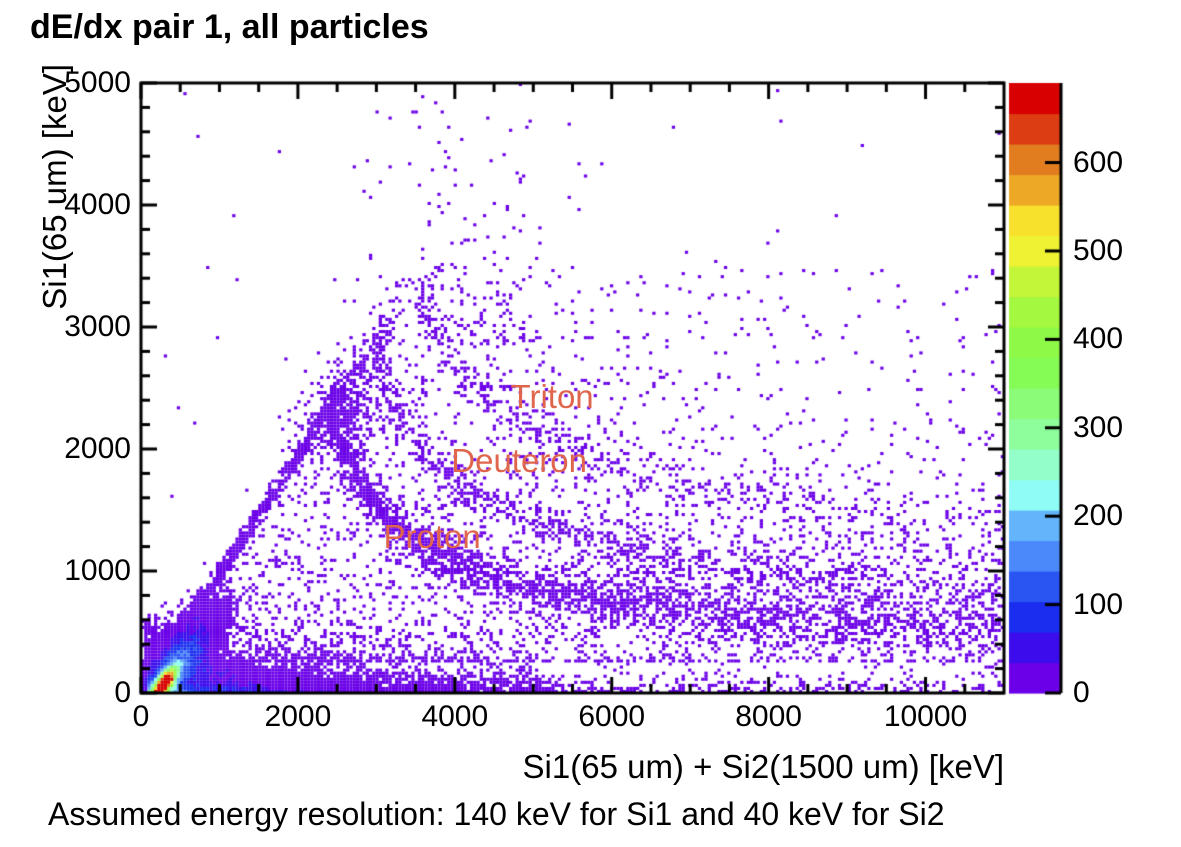 The width and height of the screenshot is (1181, 847). What do you see at coordinates (141, 716) in the screenshot?
I see `x-tick-label: 0` at bounding box center [141, 716].